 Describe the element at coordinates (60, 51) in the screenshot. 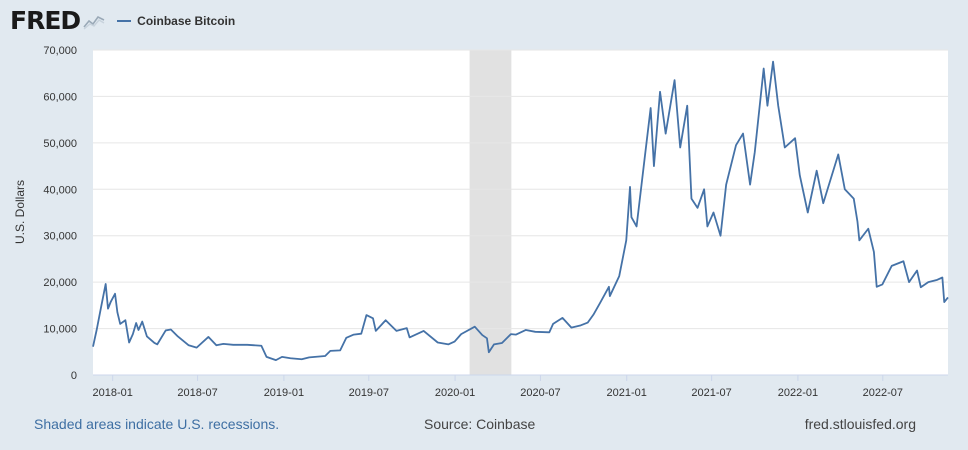

I see `y-tick-label: 70,000` at that location.